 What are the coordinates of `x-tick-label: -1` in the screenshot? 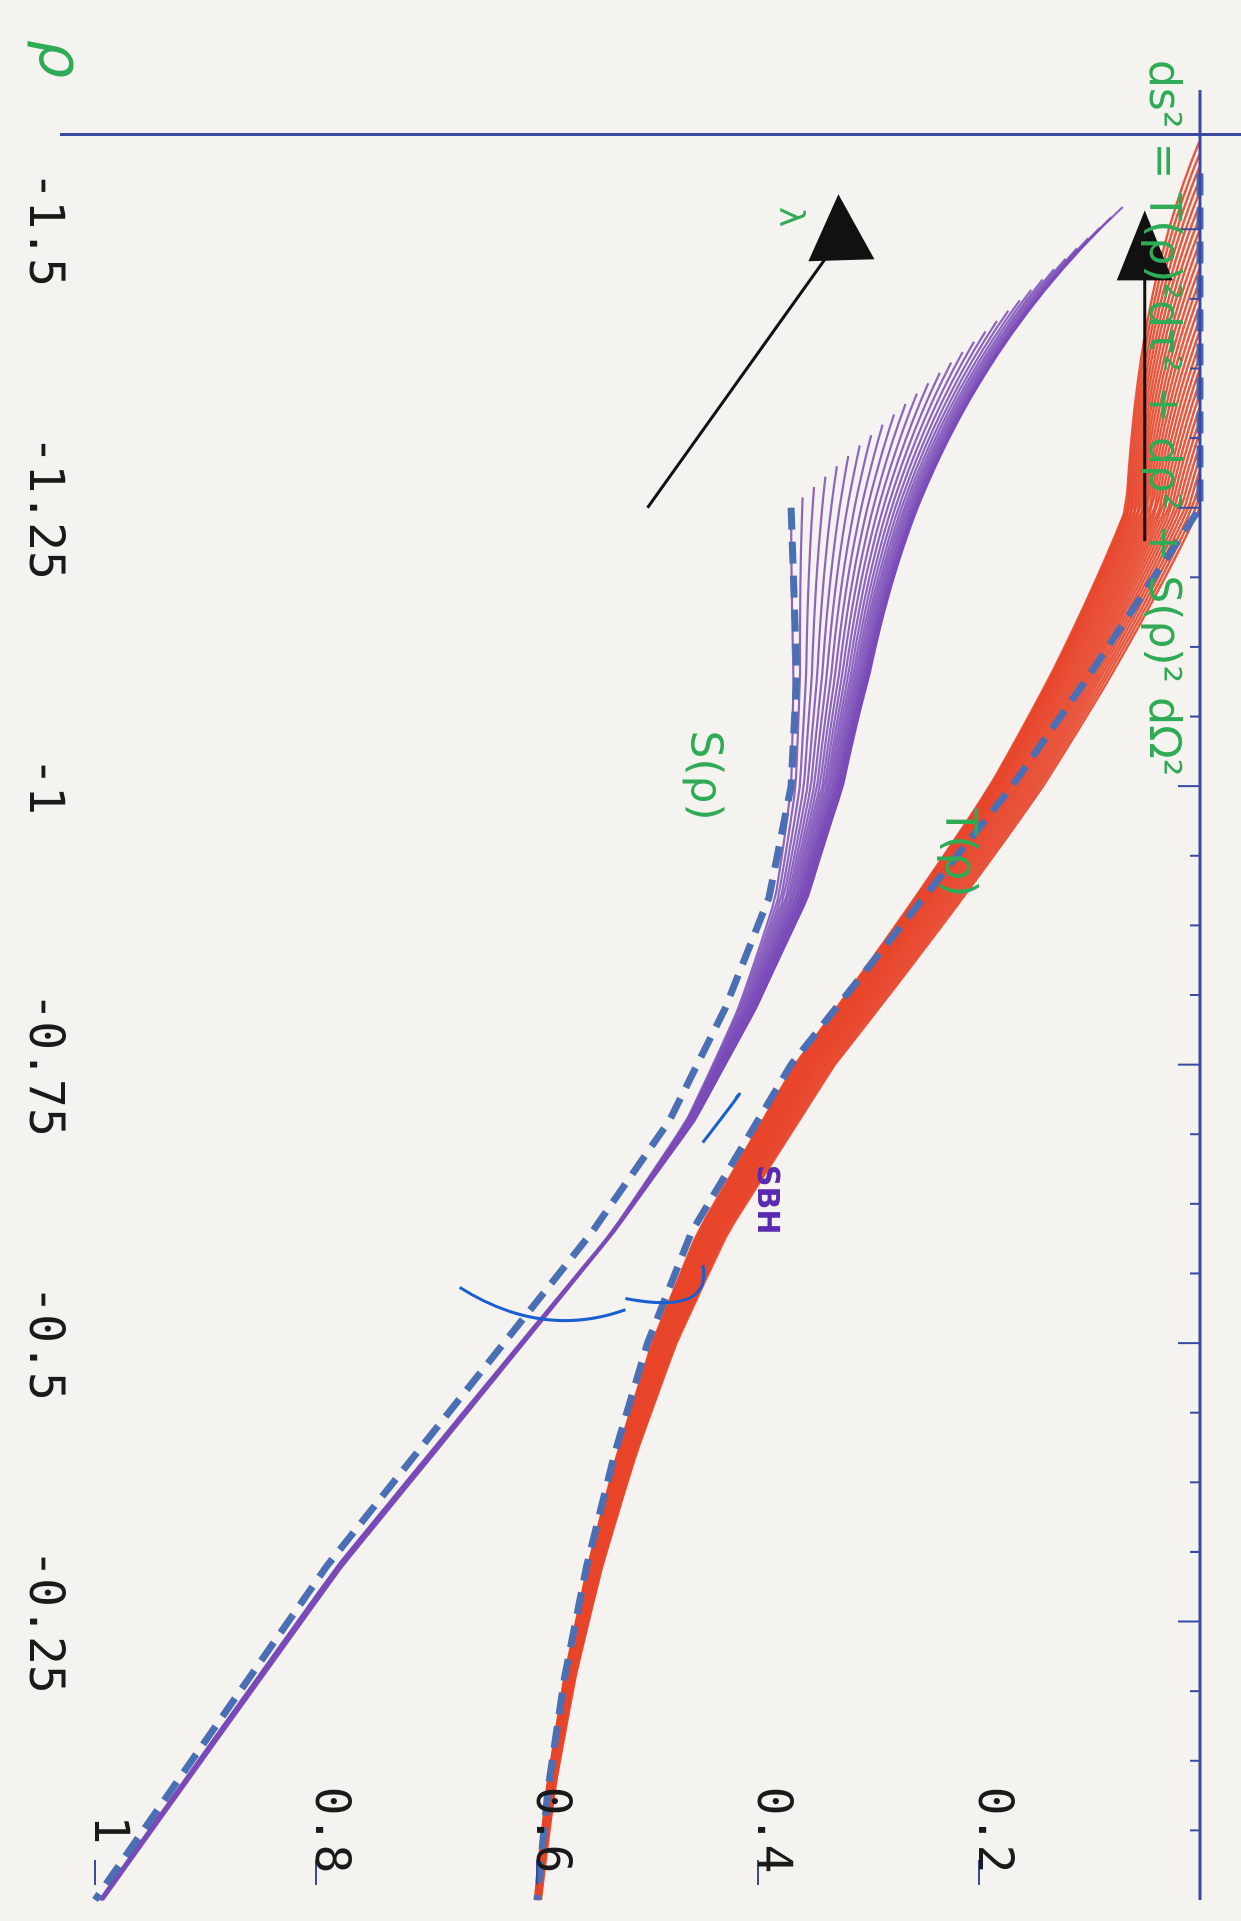 It's located at (46, 786).